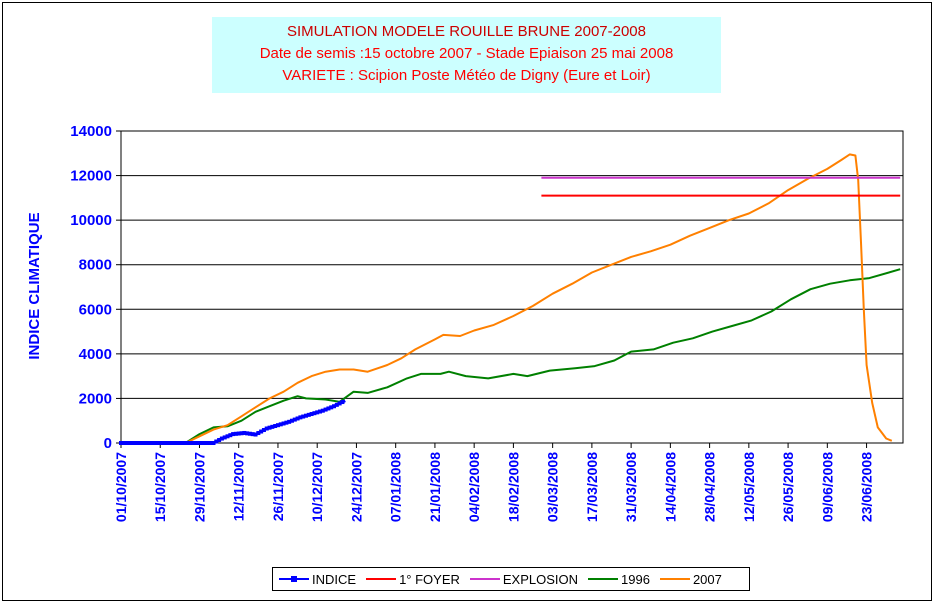 This screenshot has height=605, width=937. I want to click on x-tick-label: 17/03/2008, so click(592, 487).